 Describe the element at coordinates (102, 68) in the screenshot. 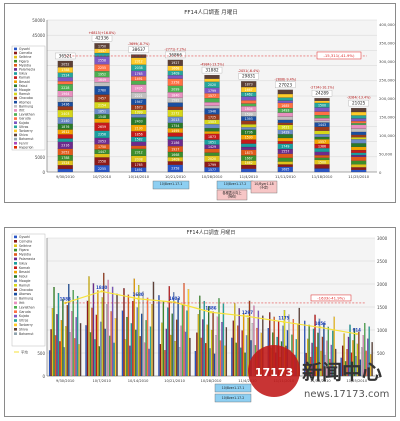

I see `top-segment-label: 2255` at that location.